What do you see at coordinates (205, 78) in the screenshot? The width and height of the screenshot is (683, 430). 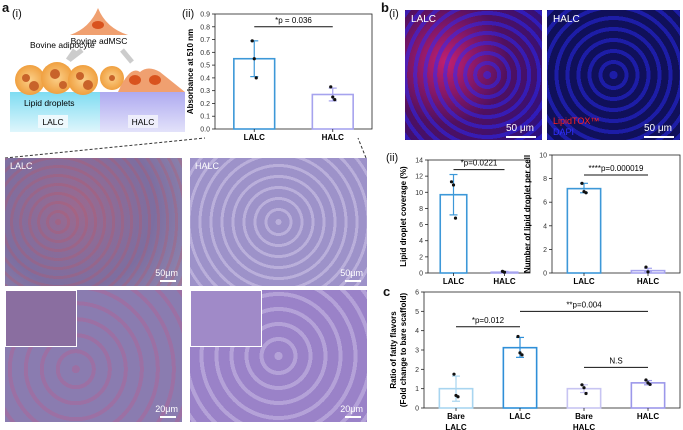 I see `y-tick-label: 0.4` at bounding box center [205, 78].